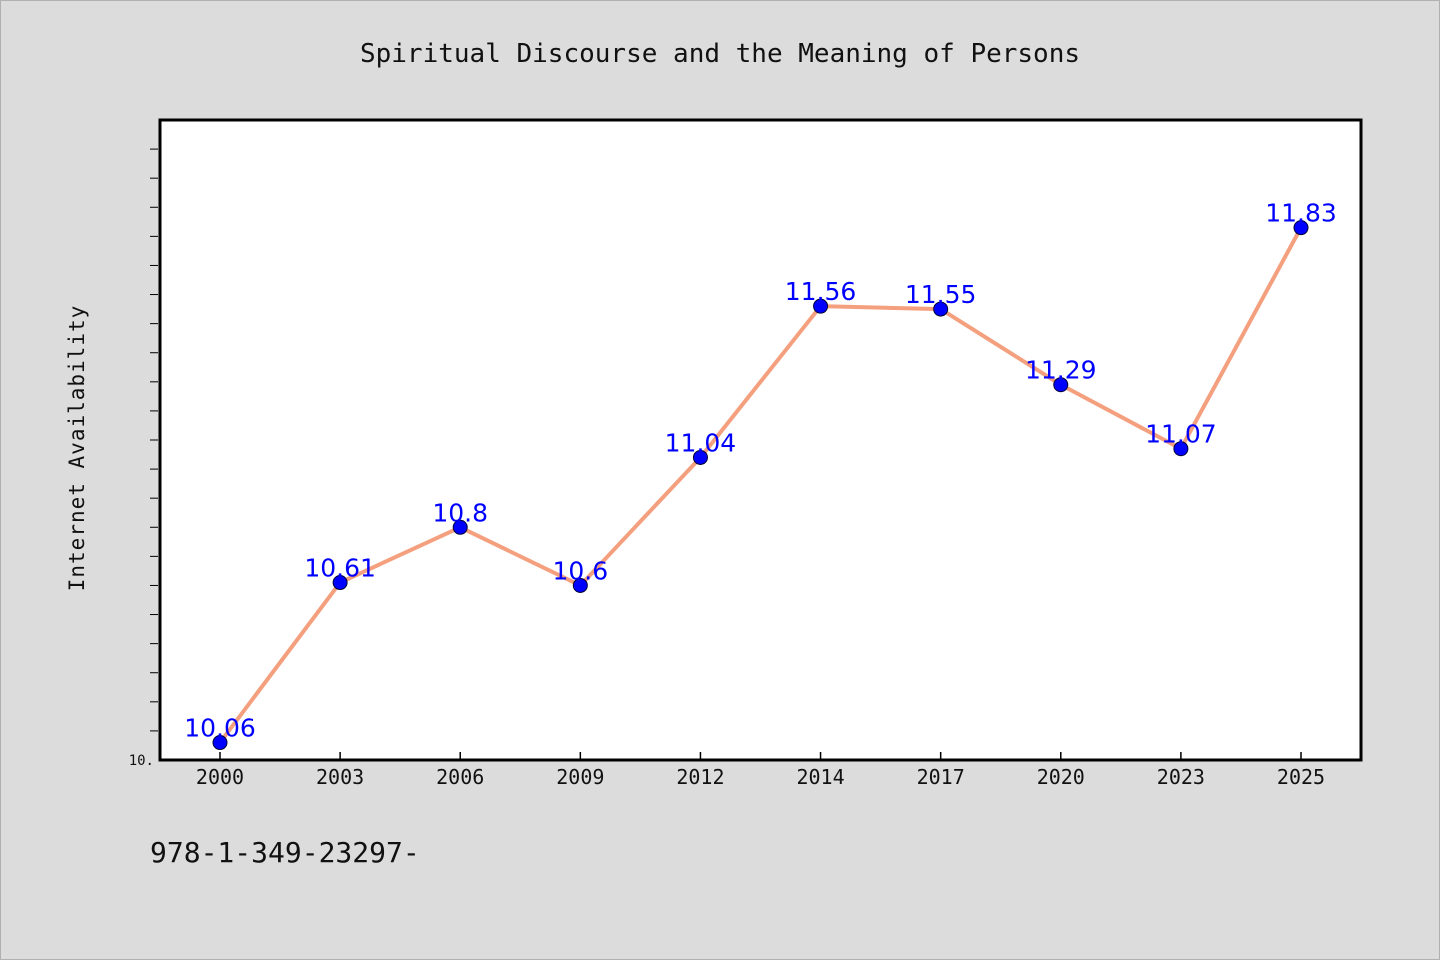 Image resolution: width=1440 pixels, height=960 pixels. Describe the element at coordinates (77, 448) in the screenshot. I see `y-axis-label: Internet Availability` at that location.